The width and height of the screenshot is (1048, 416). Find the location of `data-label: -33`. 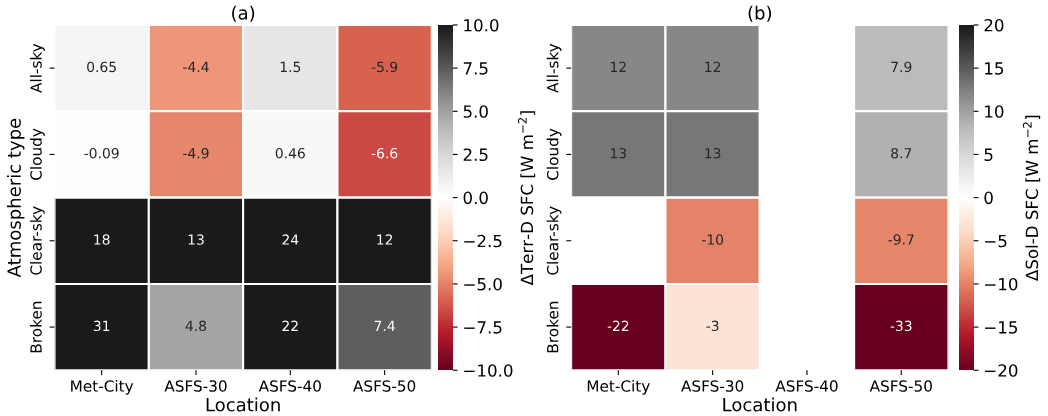

data-label: -33 is located at coordinates (901, 326).